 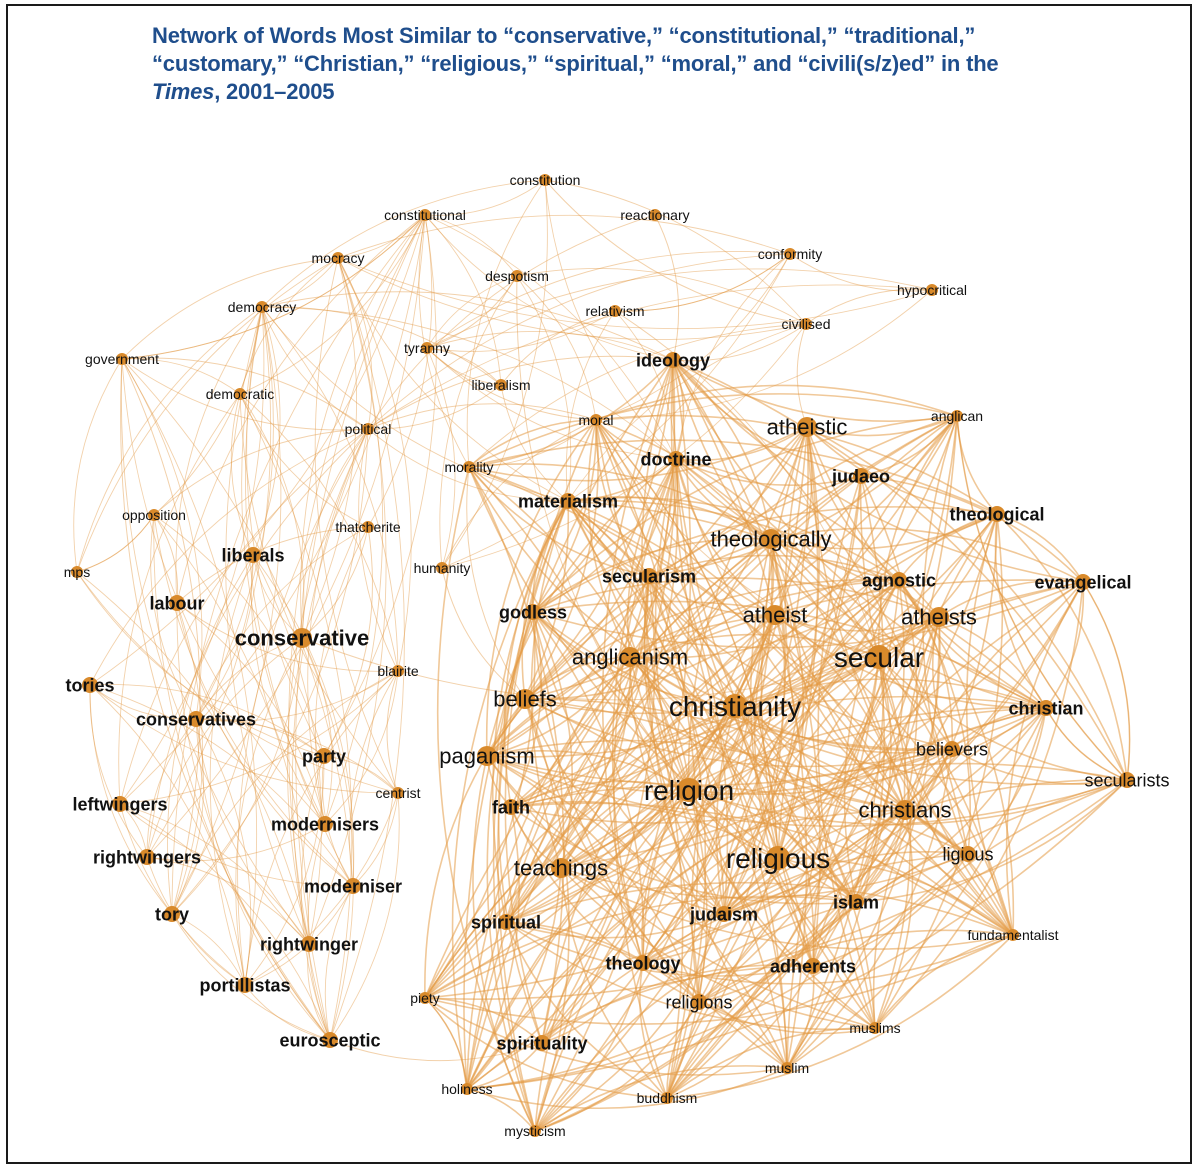 I want to click on edge-atheistic-doctrine, so click(x=741, y=444).